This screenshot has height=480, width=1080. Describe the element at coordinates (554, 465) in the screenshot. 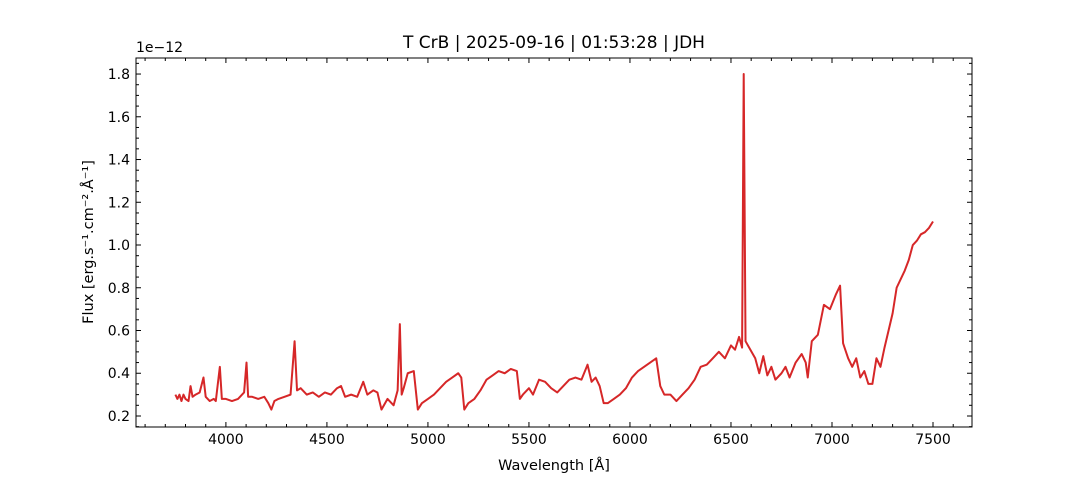

I see `x-axis-label: Wavelength [Å]` at that location.